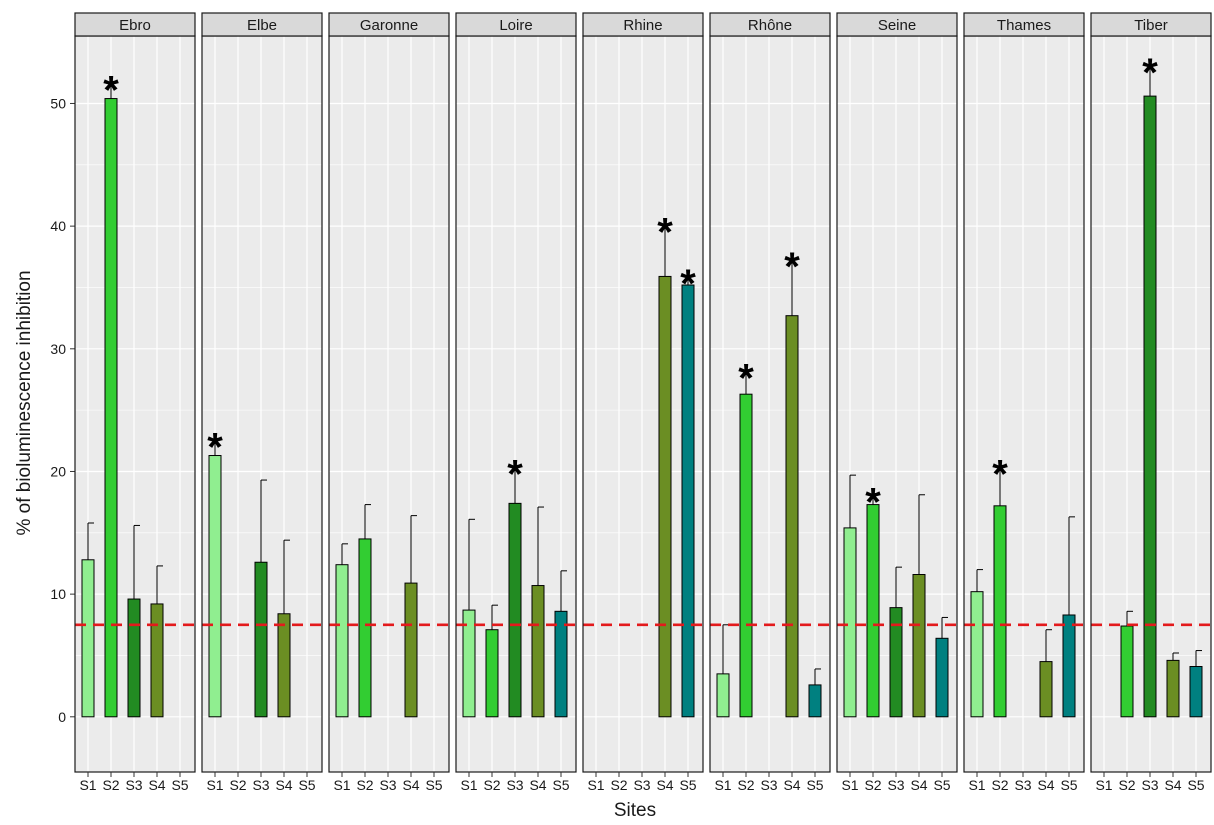  What do you see at coordinates (88, 638) in the screenshot?
I see `bar-ebro-s1` at bounding box center [88, 638].